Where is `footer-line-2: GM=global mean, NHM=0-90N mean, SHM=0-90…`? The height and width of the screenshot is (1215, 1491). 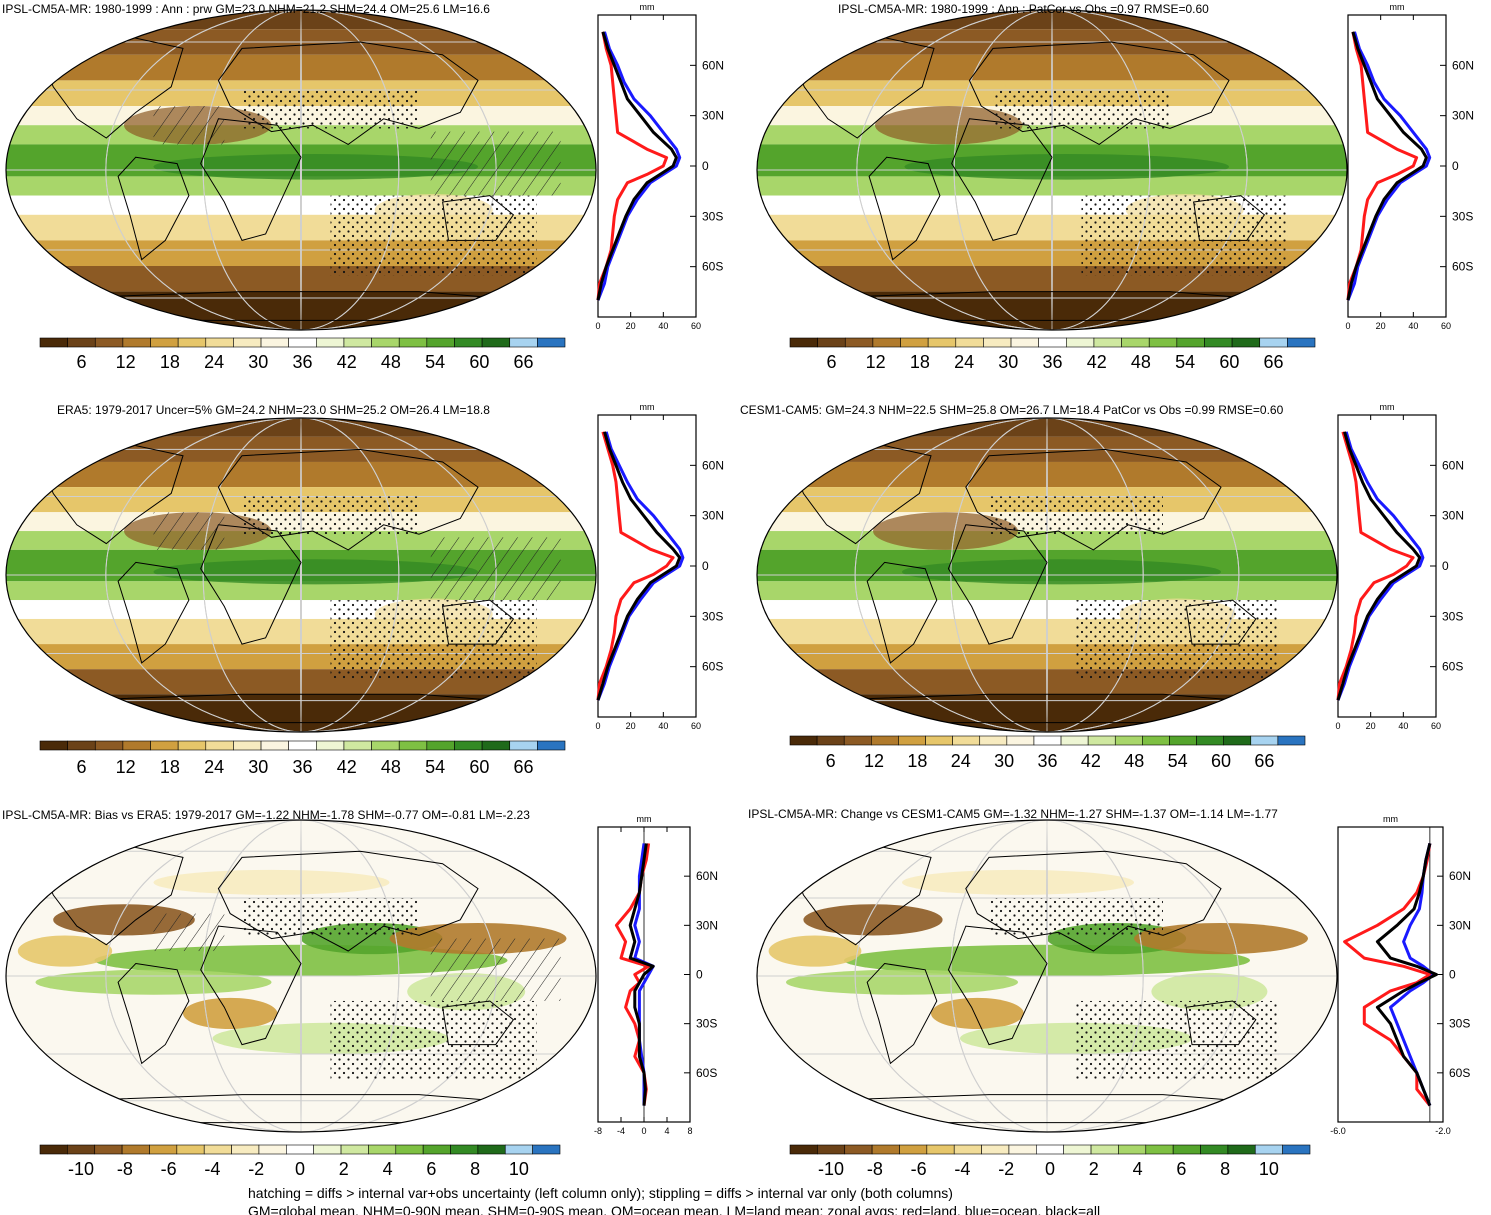 footer-line-2: GM=global mean, NHM=0-90N mean, SHM=0-90… is located at coordinates (674, 1209).